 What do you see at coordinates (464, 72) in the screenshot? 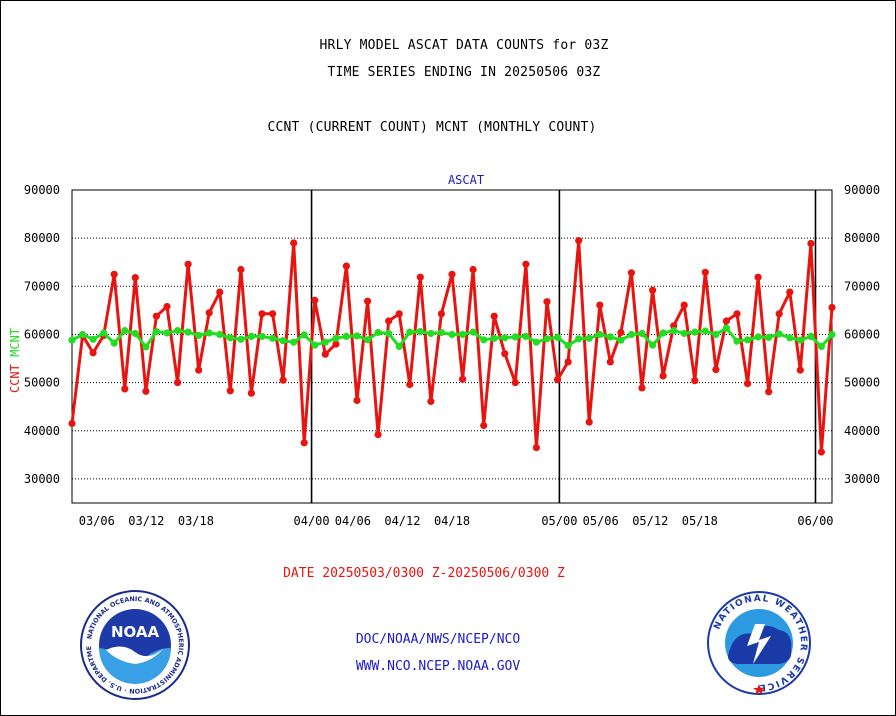
I see `chart-subtitle: TIME SERIES ENDING IN 20250506 03Z` at bounding box center [464, 72].